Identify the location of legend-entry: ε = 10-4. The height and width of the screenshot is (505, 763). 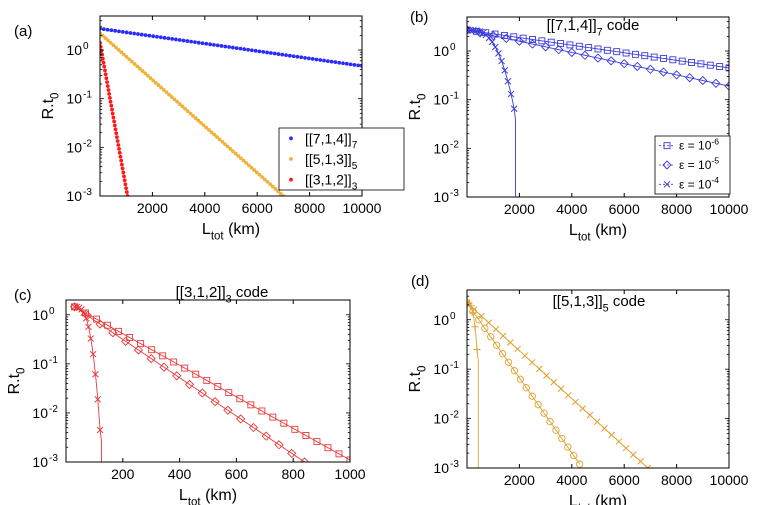
(699, 183).